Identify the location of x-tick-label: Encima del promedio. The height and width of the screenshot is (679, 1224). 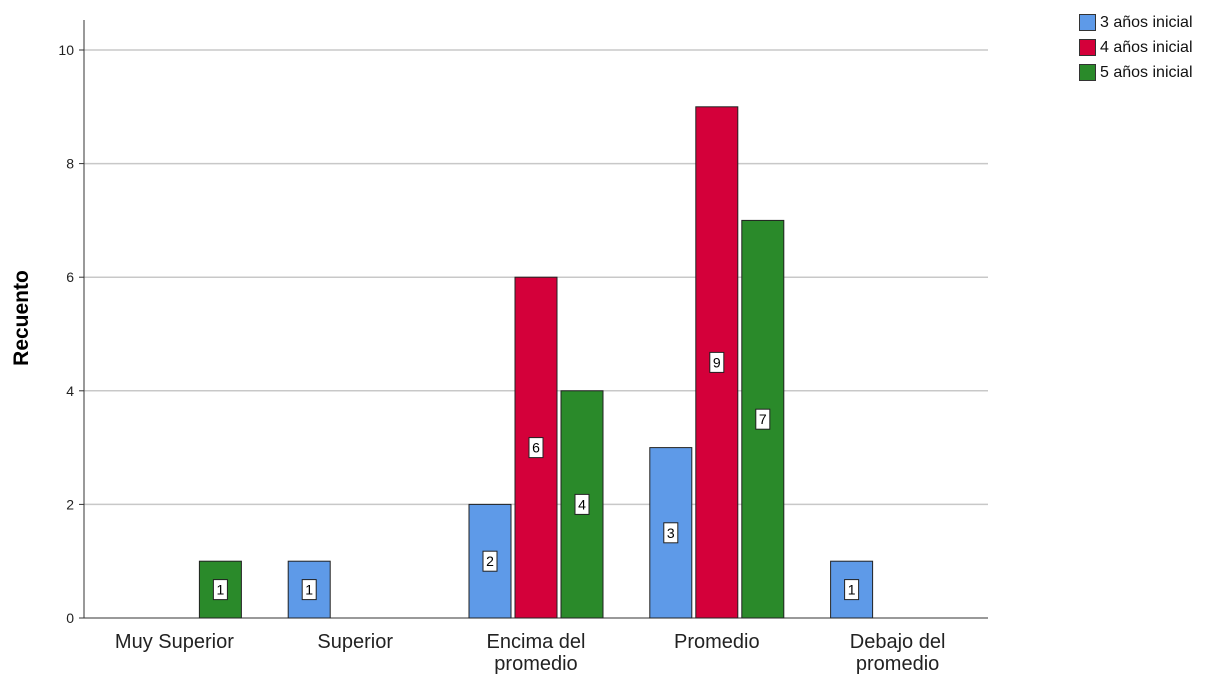
(536, 653).